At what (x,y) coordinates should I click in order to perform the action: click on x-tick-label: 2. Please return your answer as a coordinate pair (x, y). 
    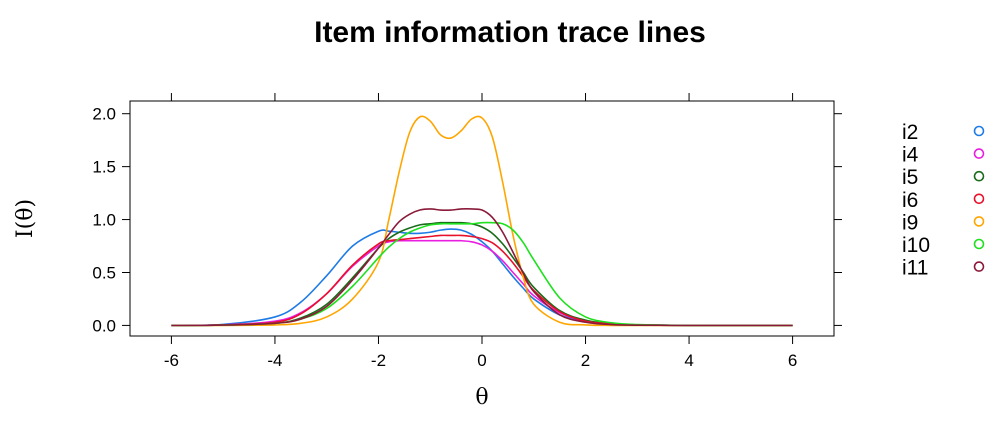
    Looking at the image, I should click on (585, 360).